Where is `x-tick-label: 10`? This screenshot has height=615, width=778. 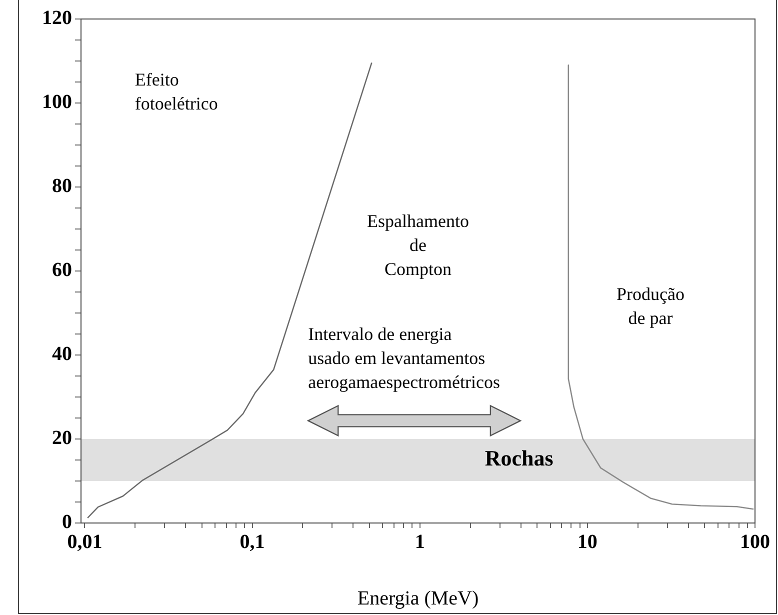 x-tick-label: 10 is located at coordinates (587, 542).